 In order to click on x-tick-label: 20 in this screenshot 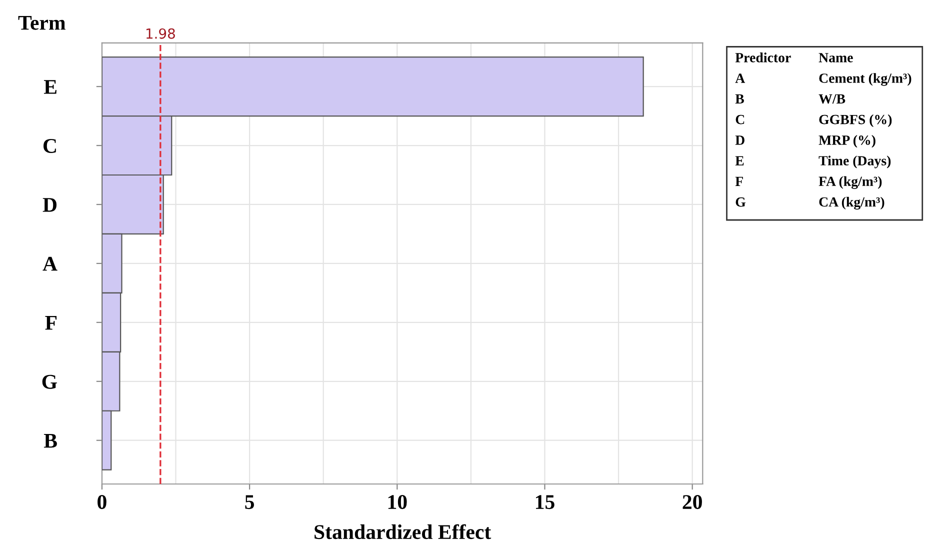, I will do `click(692, 502)`.